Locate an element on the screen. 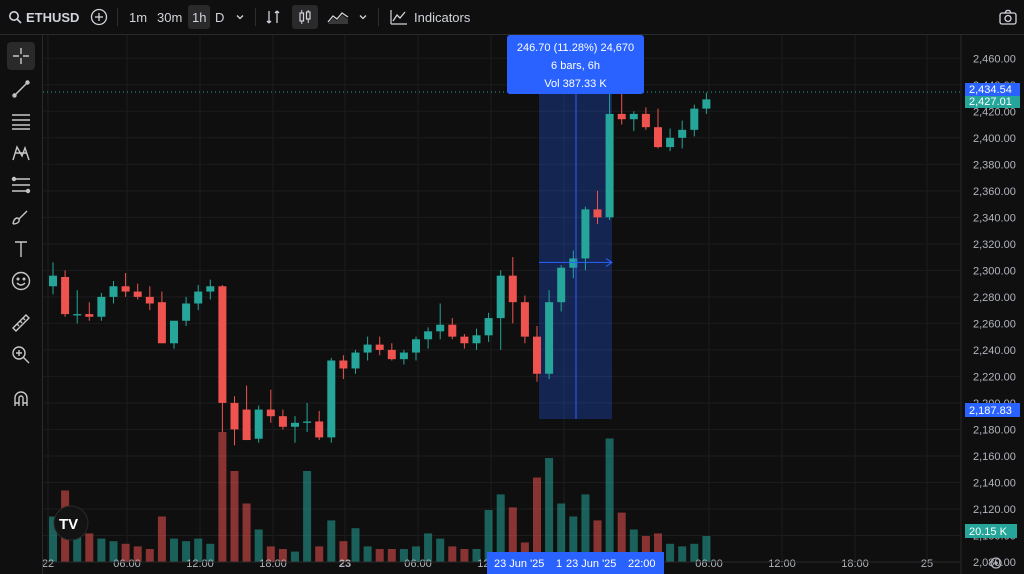  compare-button is located at coordinates (99, 17).